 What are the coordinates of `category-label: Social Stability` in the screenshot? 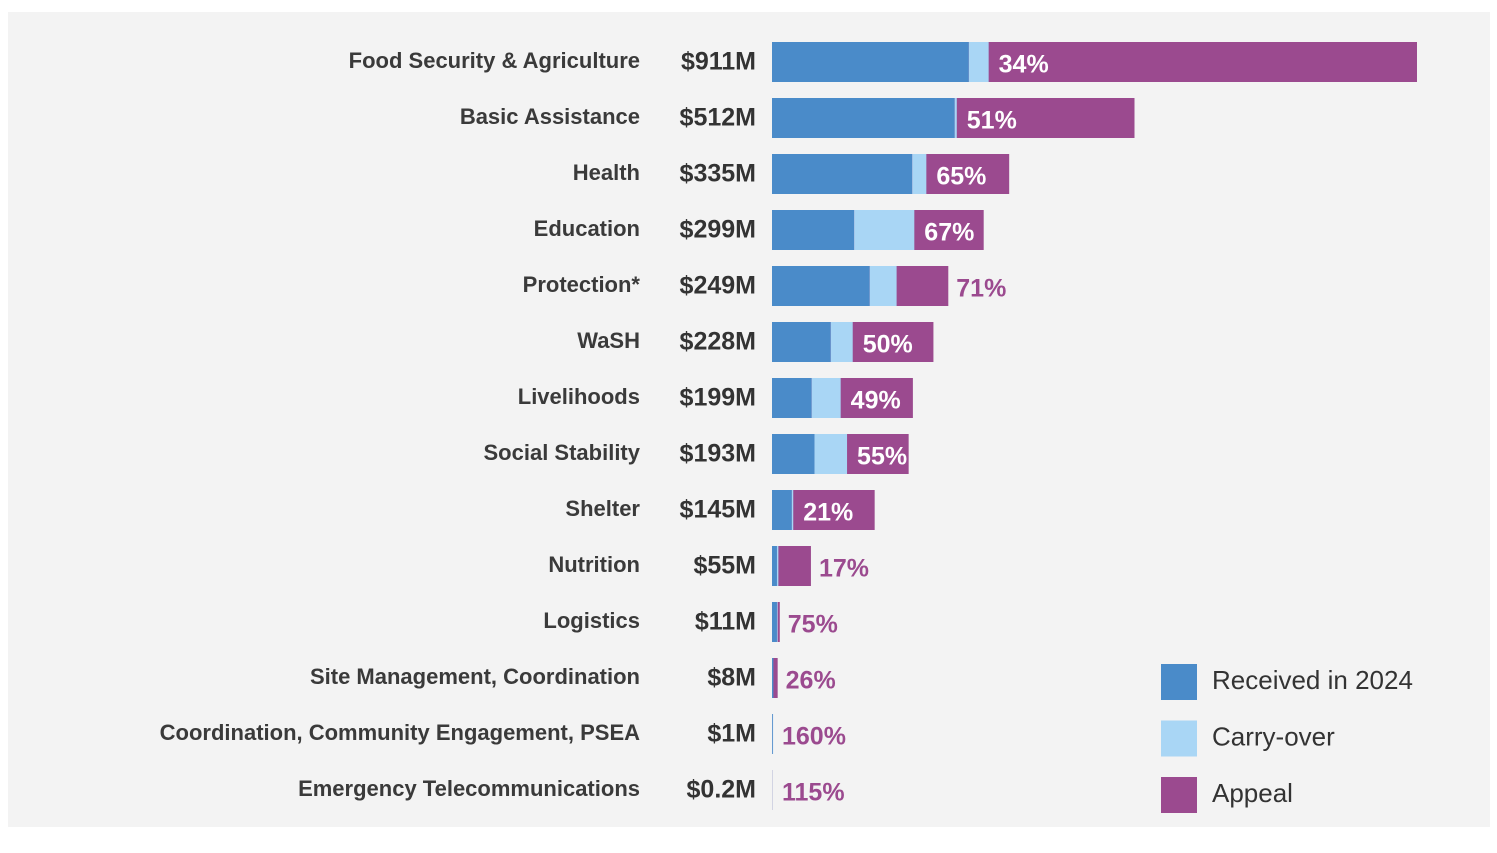 It's located at (562, 452).